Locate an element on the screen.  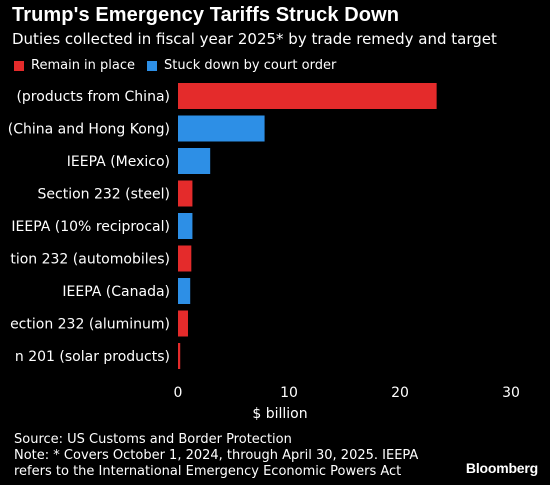
category-label: ection 232 (aluminum) is located at coordinates (90, 325).